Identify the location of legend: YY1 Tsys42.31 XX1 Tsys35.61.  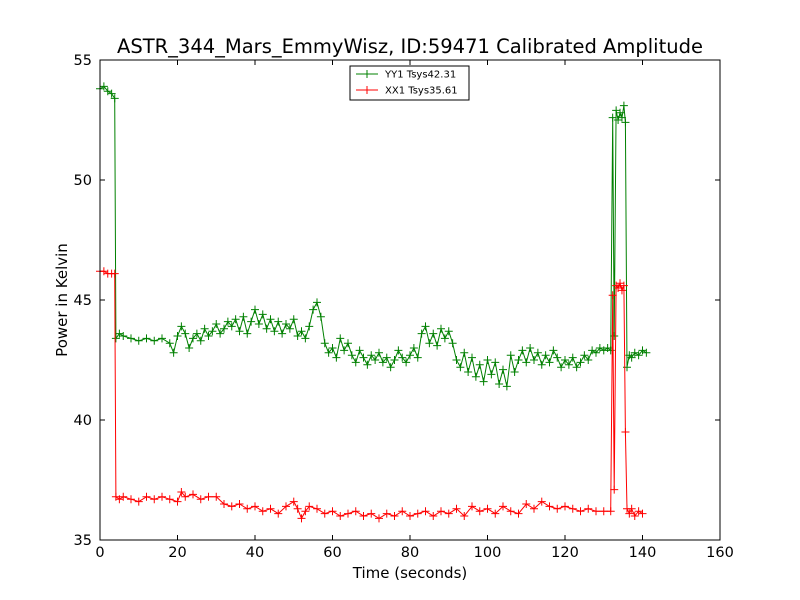
(409, 83).